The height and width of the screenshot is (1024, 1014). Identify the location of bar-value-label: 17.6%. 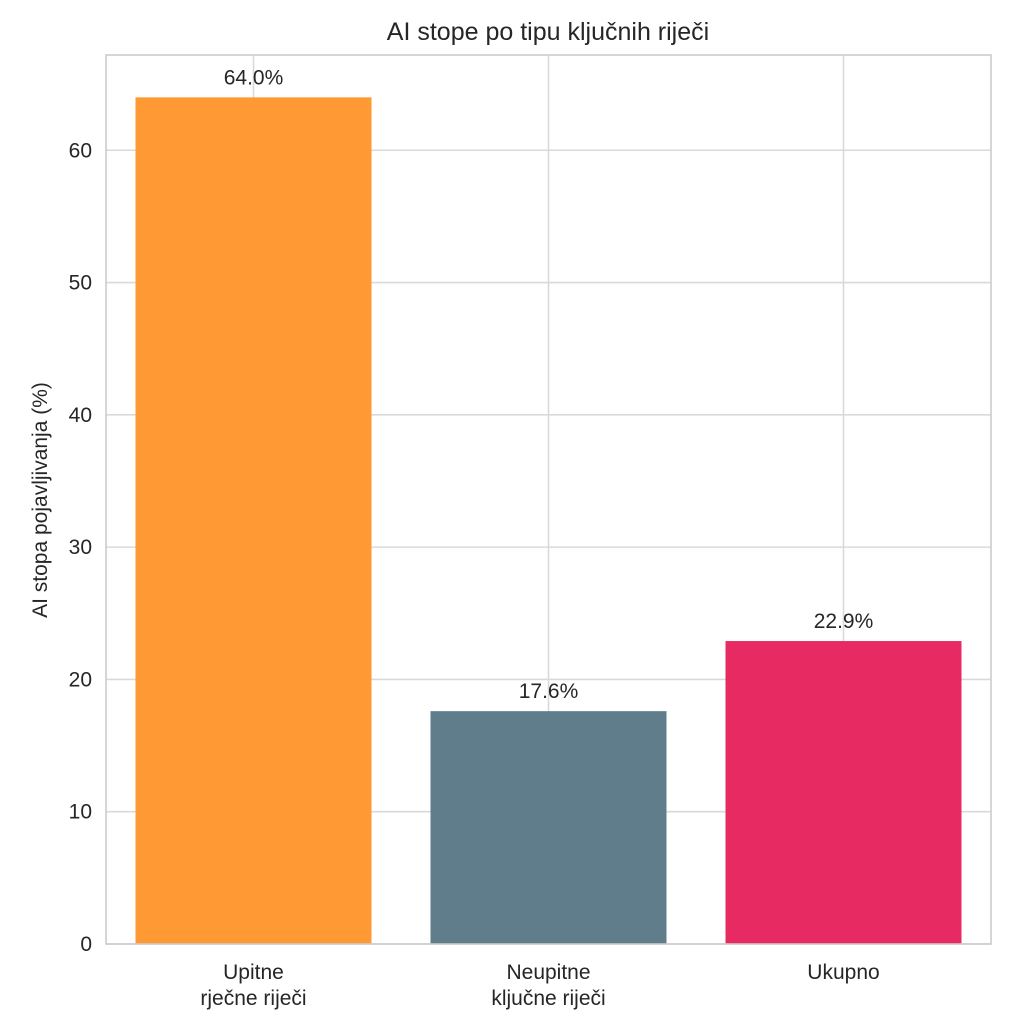
(549, 691).